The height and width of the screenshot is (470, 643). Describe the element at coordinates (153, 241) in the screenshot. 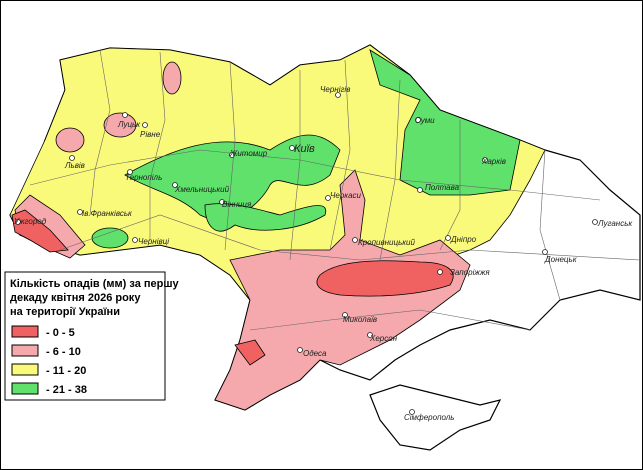

I see `city-label: Чернівці` at that location.